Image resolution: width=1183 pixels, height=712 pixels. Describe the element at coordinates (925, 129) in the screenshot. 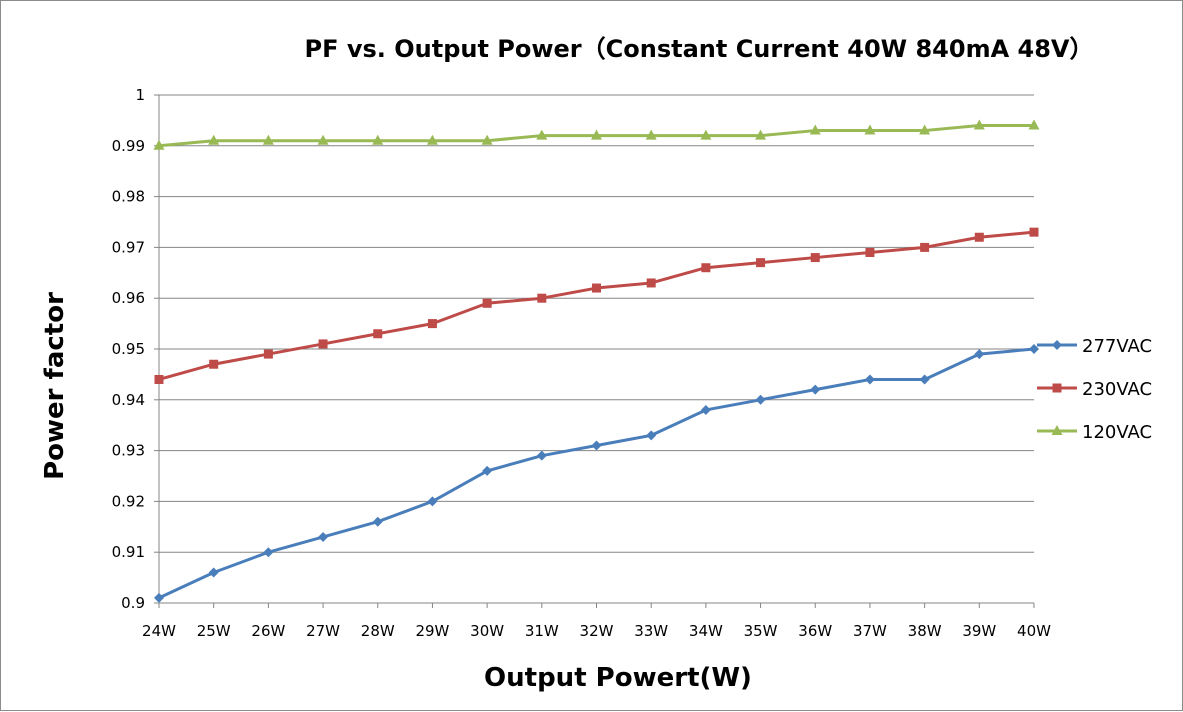

I see `data-point-120VAC-38W` at that location.